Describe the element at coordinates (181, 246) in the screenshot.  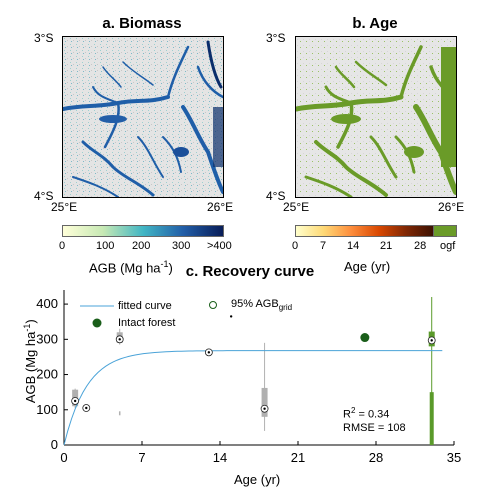
I see `biomass-colorbar-tick: 300` at that location.